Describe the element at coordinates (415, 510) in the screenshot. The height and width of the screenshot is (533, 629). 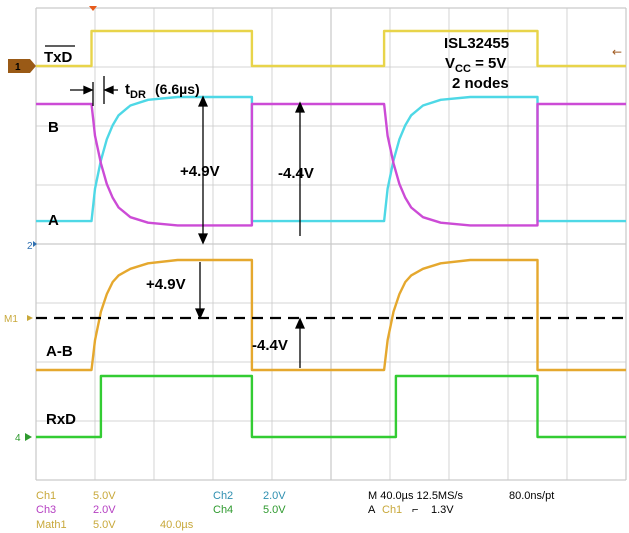
I see `trigger-slope-icon: ⌐` at that location.